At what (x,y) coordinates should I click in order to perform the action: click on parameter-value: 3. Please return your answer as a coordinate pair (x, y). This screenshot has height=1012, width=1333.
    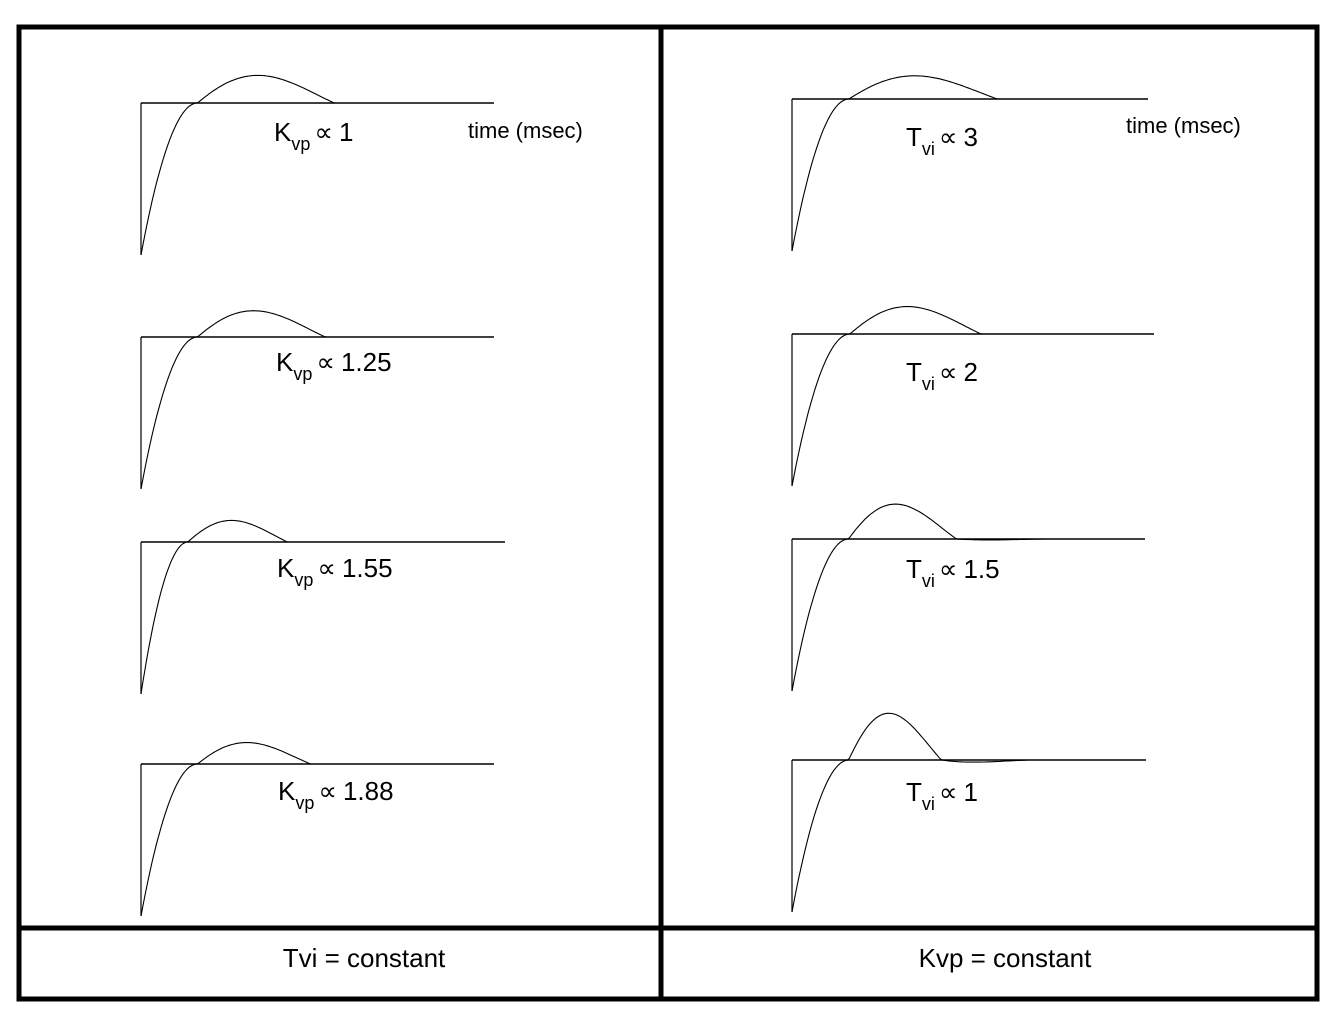
    Looking at the image, I should click on (970, 137).